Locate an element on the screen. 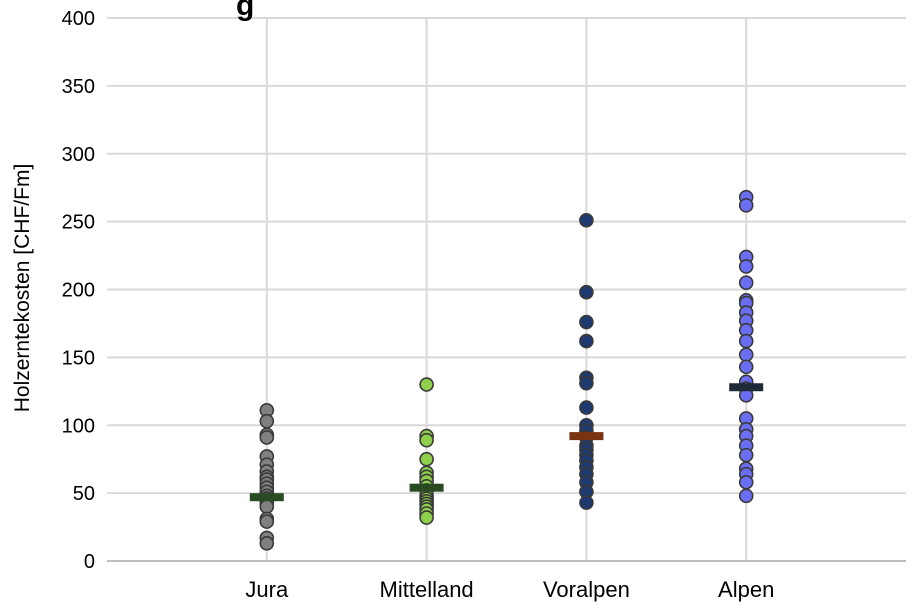  y-tick-label: 300 is located at coordinates (78, 155).